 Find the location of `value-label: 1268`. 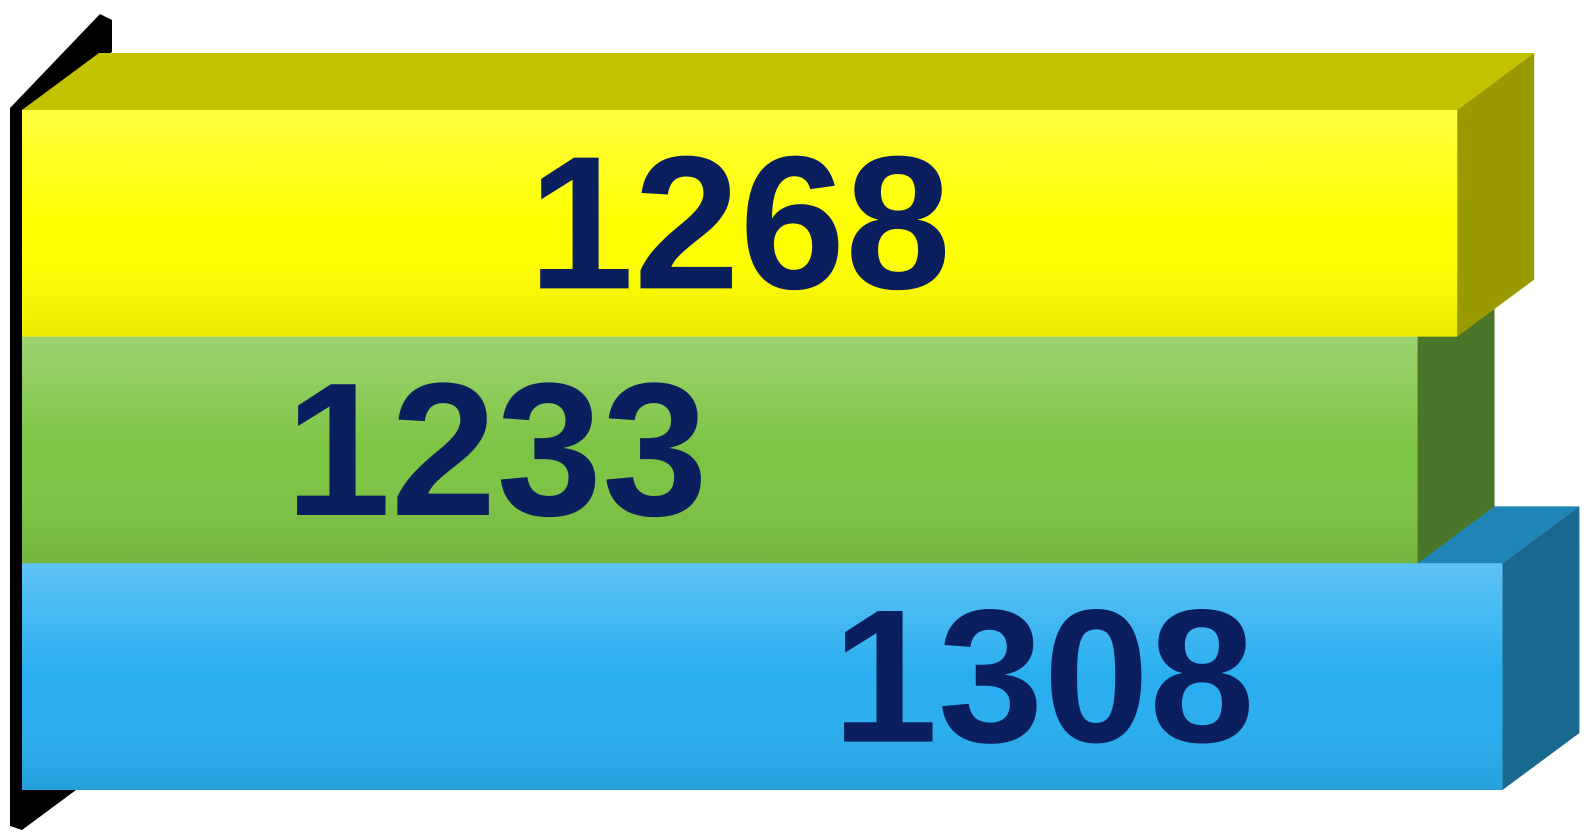

value-label: 1268 is located at coordinates (739, 223).